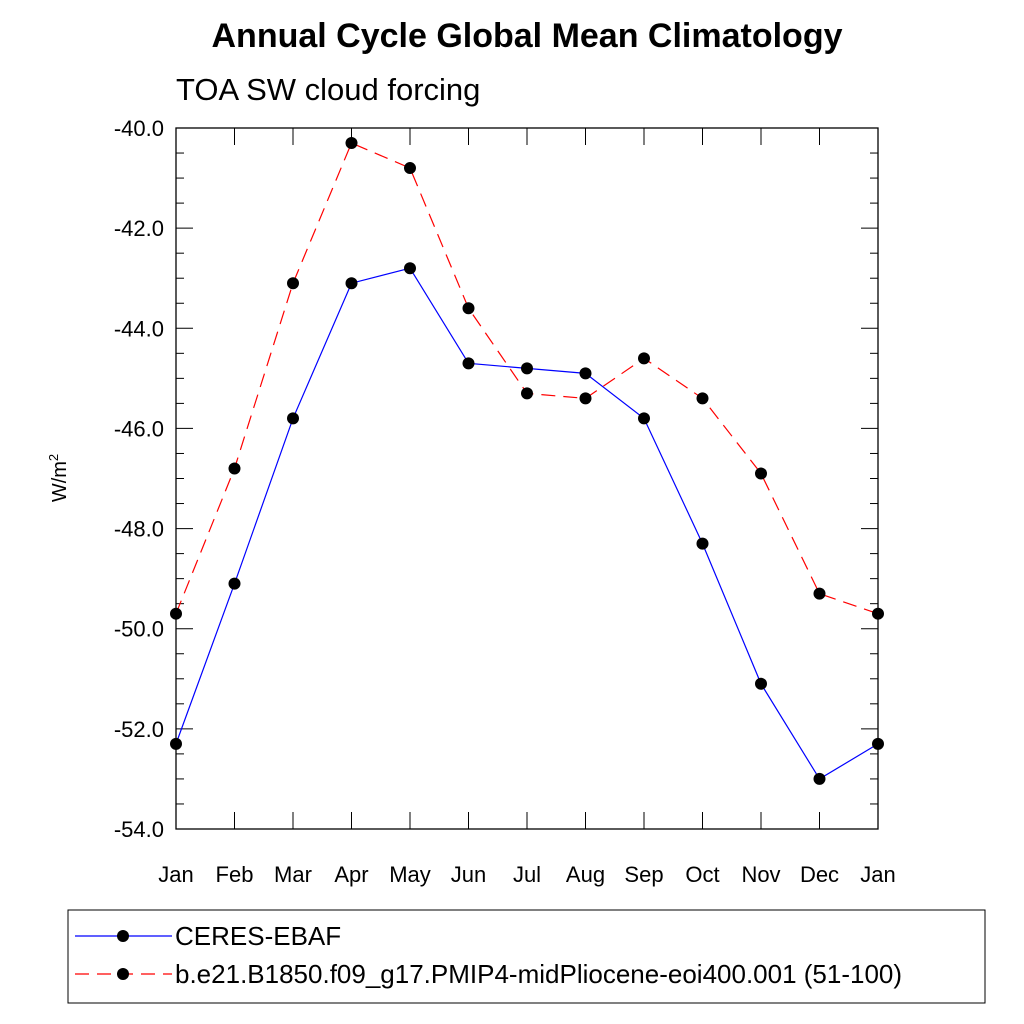 The image size is (1024, 1024). Describe the element at coordinates (819, 874) in the screenshot. I see `x-tick-label: Dec` at that location.